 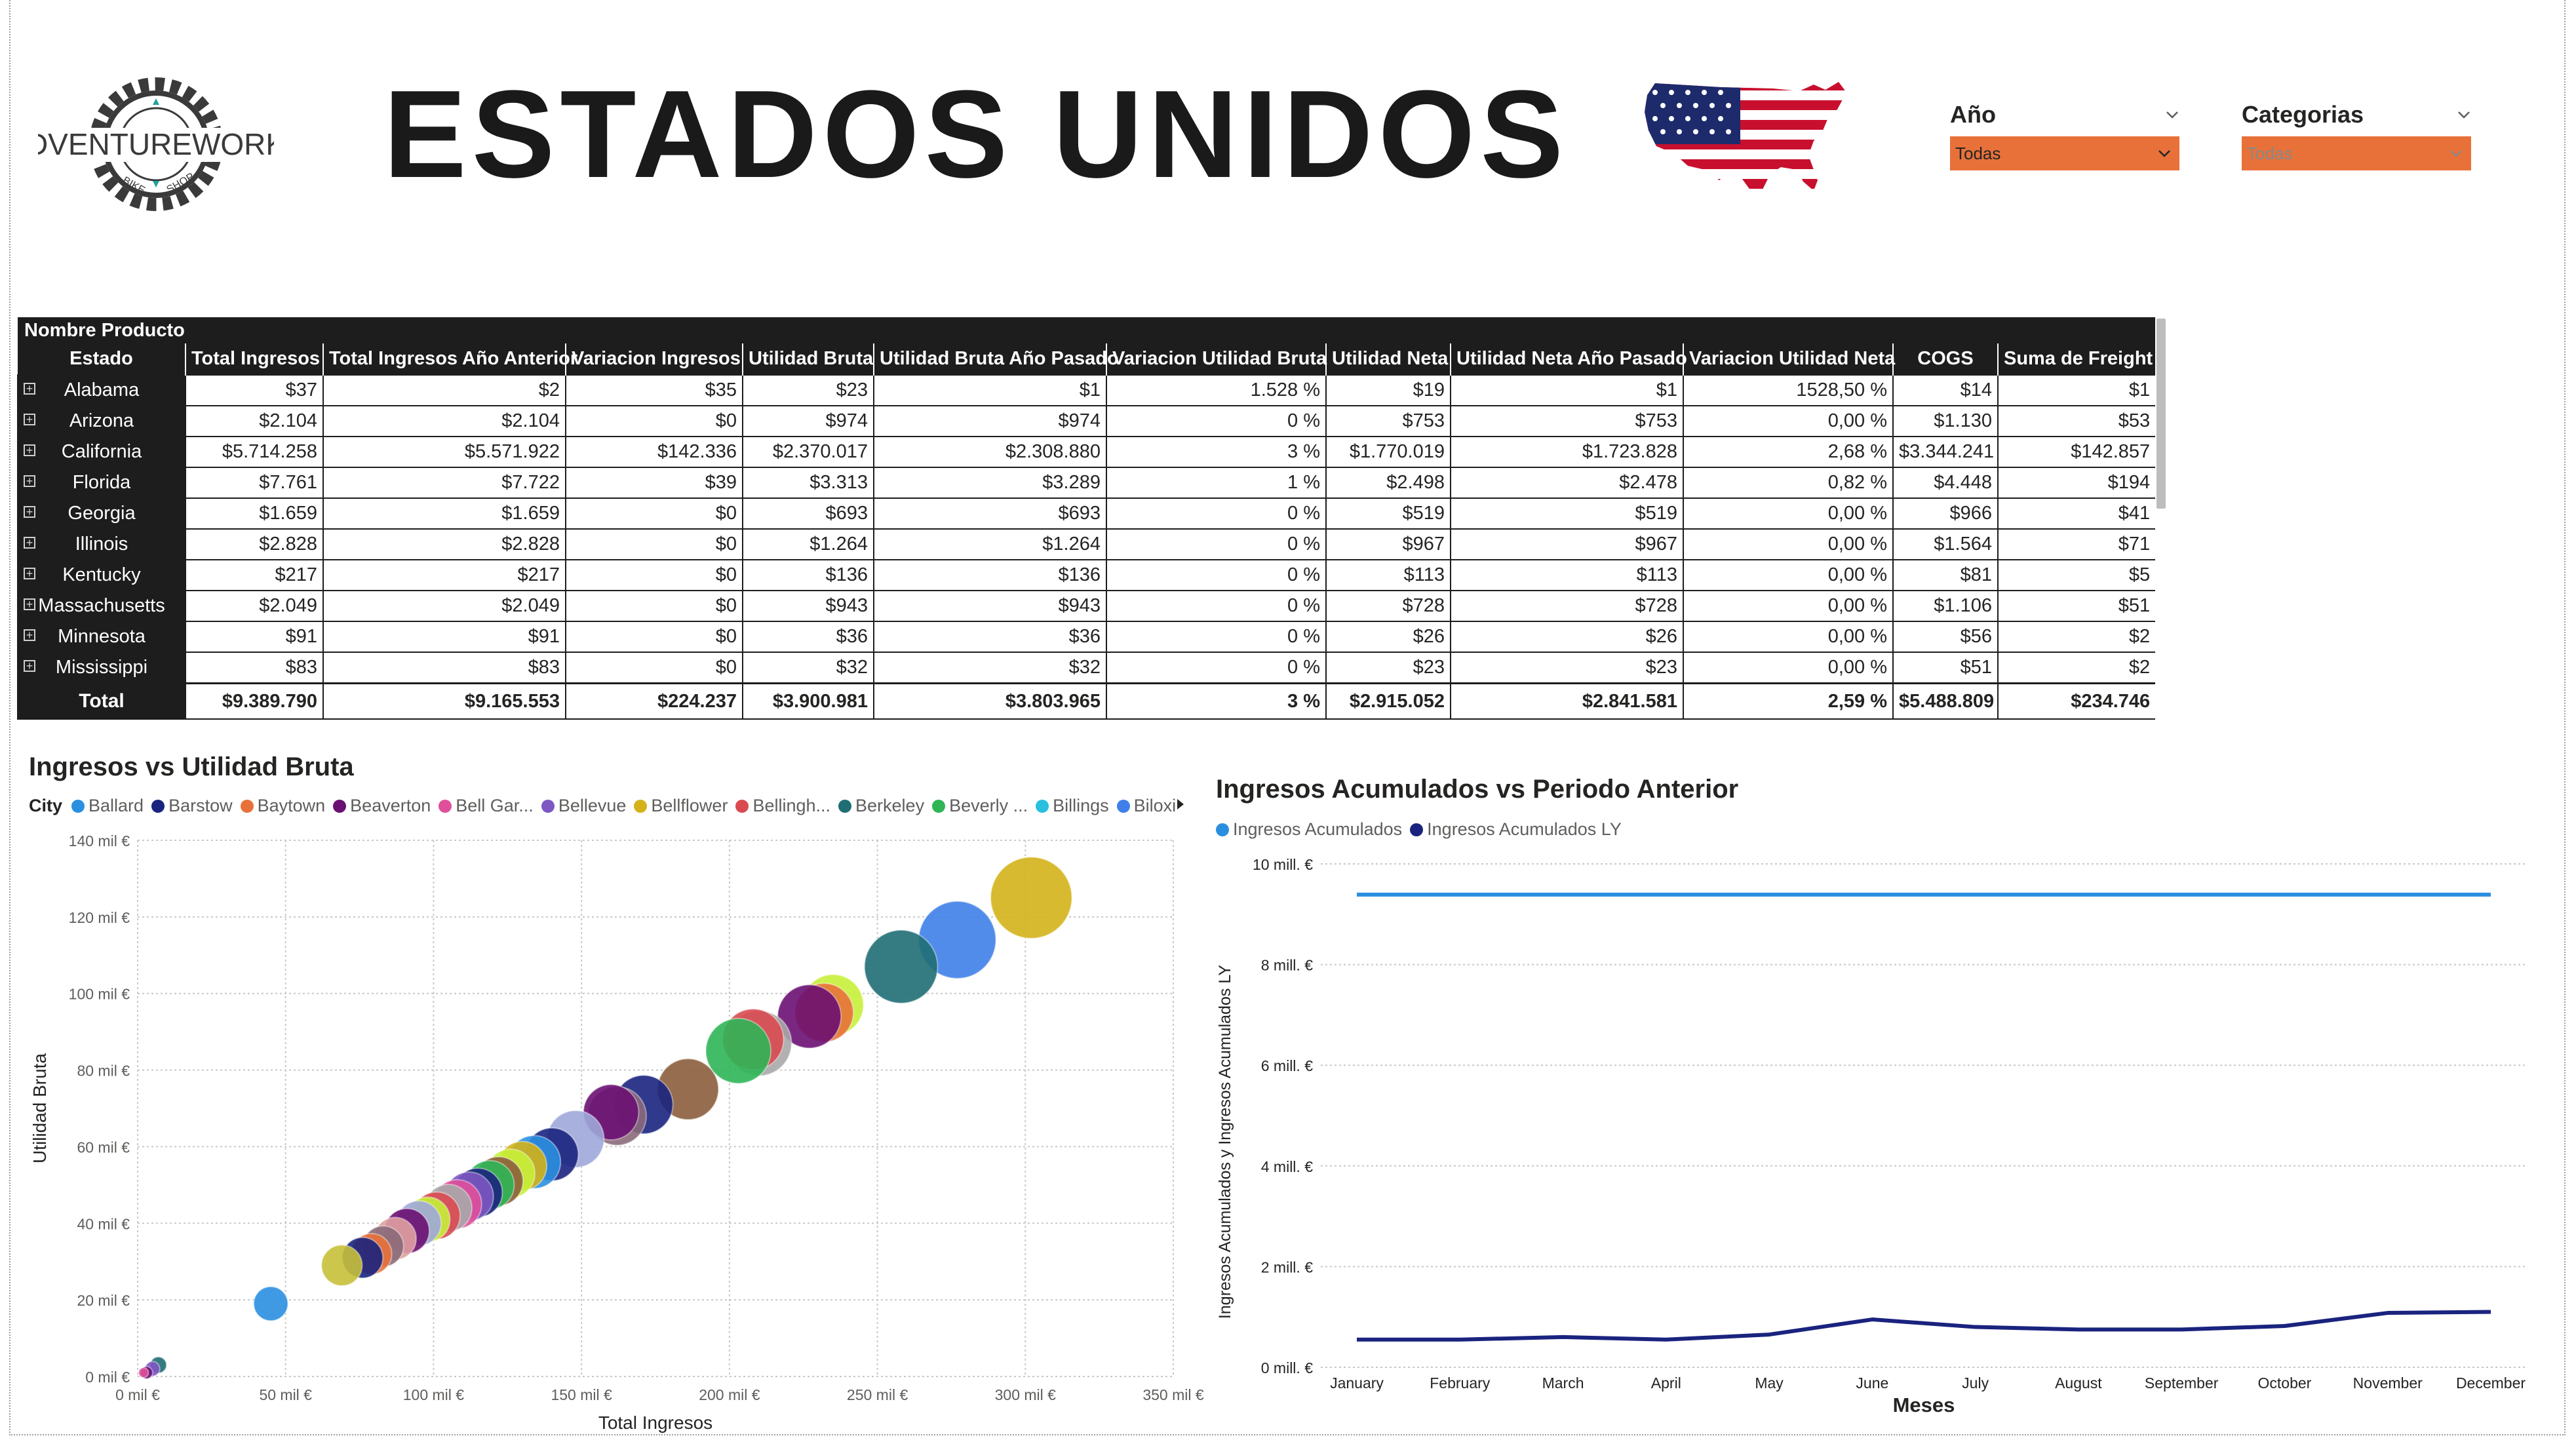 I want to click on matrix-cell: $36, so click(x=990, y=637).